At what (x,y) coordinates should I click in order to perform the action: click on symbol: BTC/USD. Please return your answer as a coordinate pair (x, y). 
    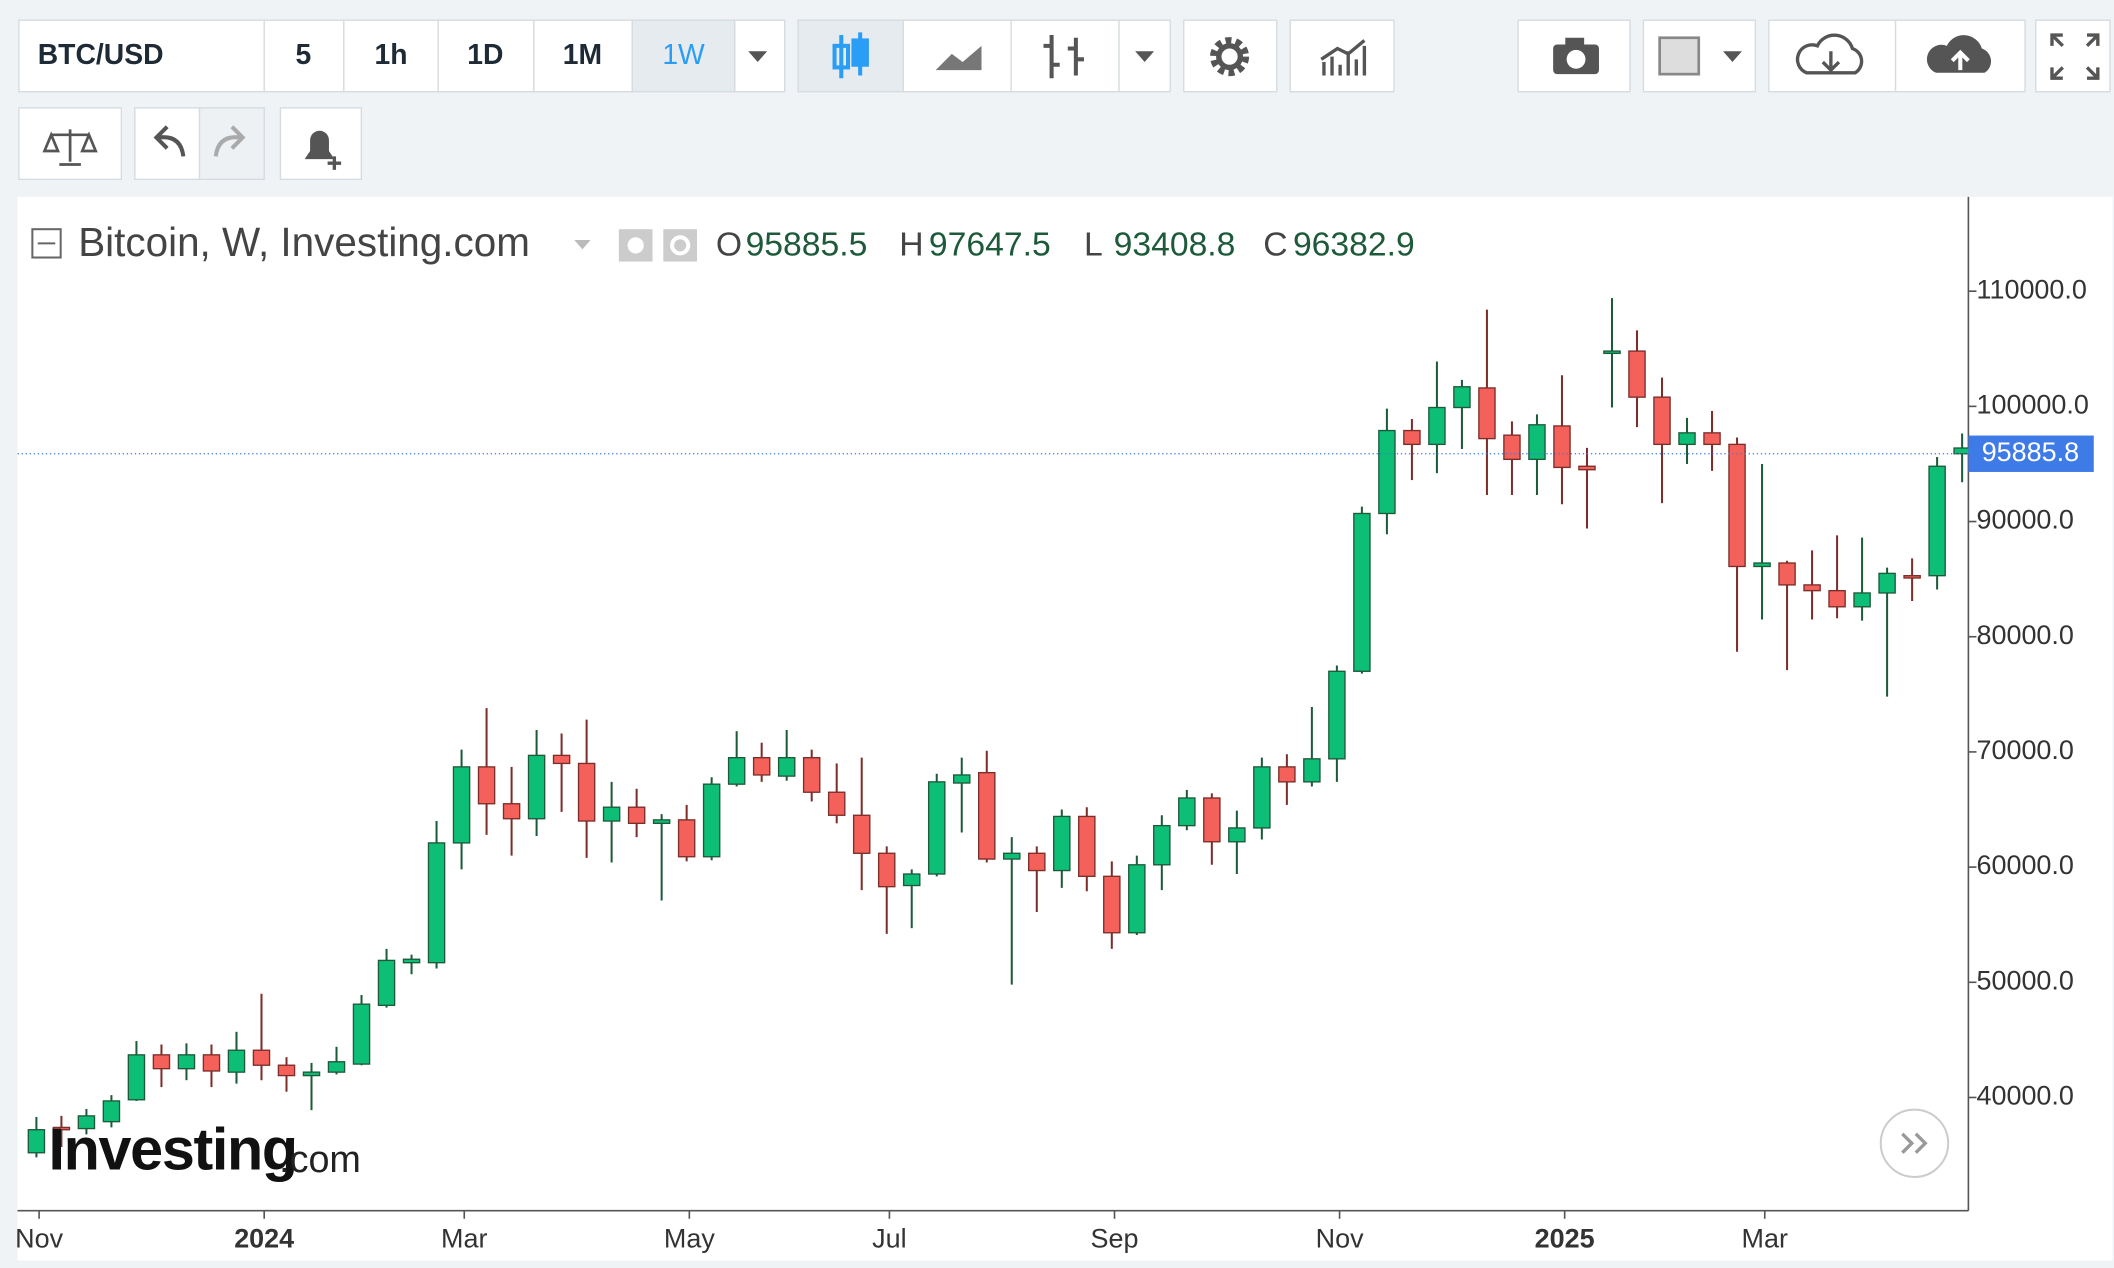
    Looking at the image, I should click on (101, 54).